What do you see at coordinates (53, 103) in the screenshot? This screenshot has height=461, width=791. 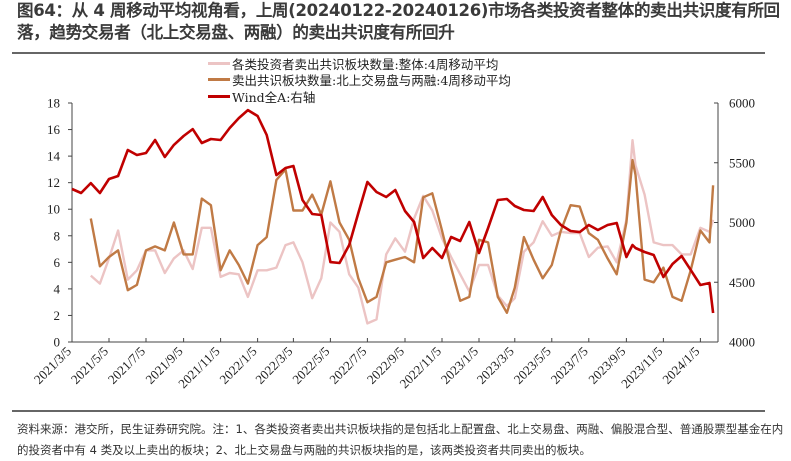 I see `left-axis-tick-label: 18` at bounding box center [53, 103].